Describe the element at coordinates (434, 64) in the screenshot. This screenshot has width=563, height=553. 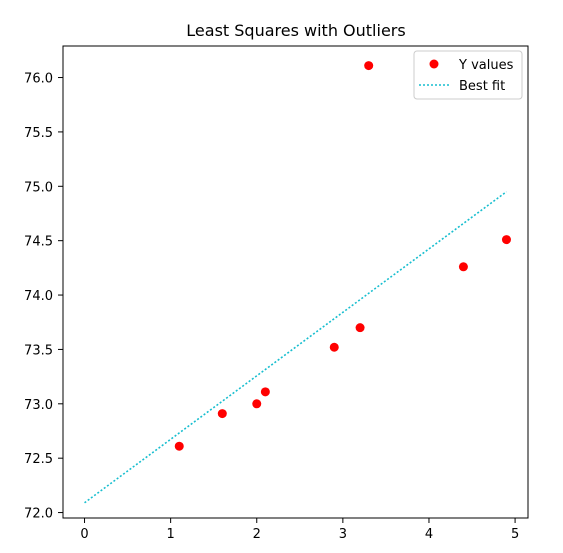
I see `legend-marker-y-values` at that location.